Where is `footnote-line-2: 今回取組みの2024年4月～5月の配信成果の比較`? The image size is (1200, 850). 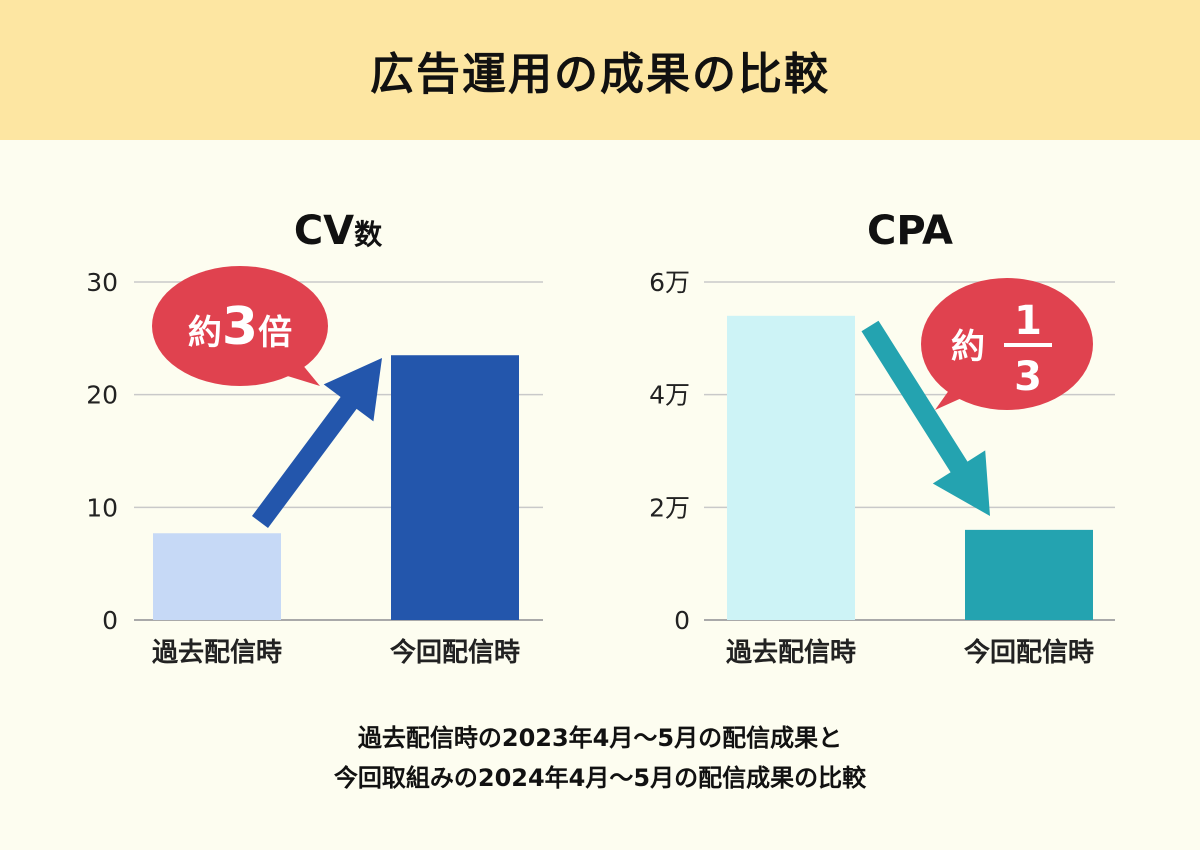 footnote-line-2: 今回取組みの2024年4月～5月の配信成果の比較 is located at coordinates (600, 778).